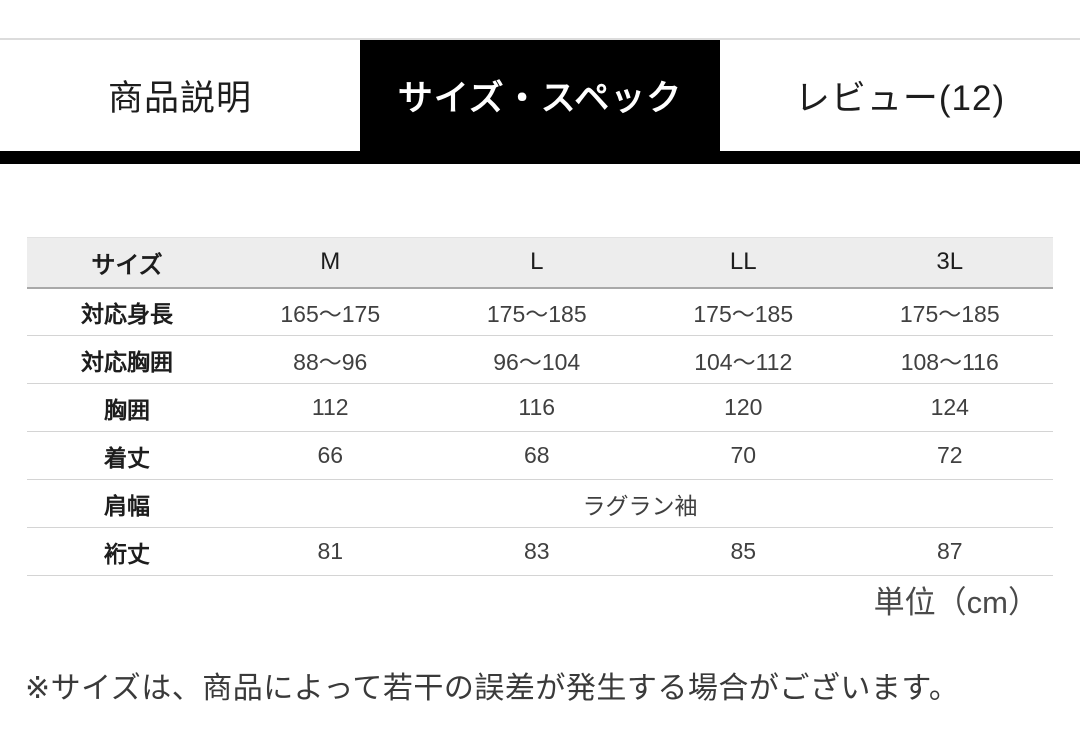  Describe the element at coordinates (540, 504) in the screenshot. I see `table-row-shoulder: 肩幅 ラグラン袖` at that location.